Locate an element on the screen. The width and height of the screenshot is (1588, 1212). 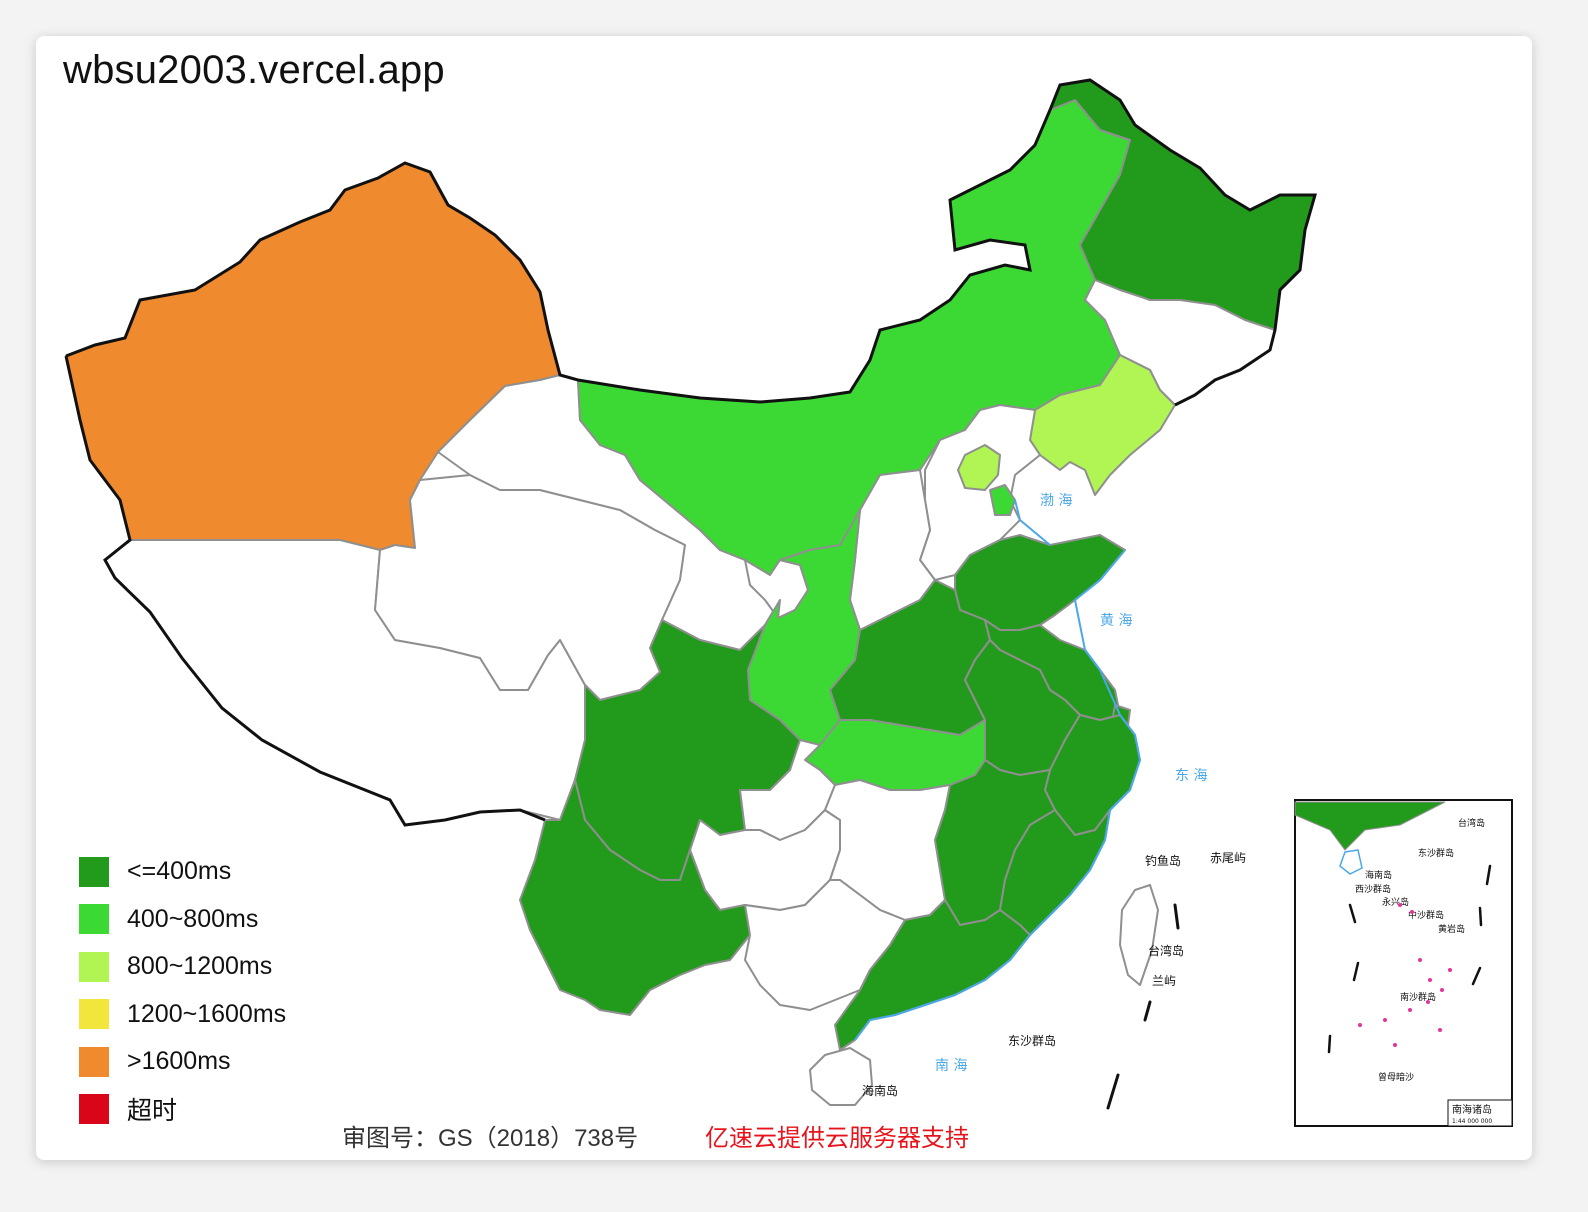
legend-label: 400~800ms is located at coordinates (193, 918).